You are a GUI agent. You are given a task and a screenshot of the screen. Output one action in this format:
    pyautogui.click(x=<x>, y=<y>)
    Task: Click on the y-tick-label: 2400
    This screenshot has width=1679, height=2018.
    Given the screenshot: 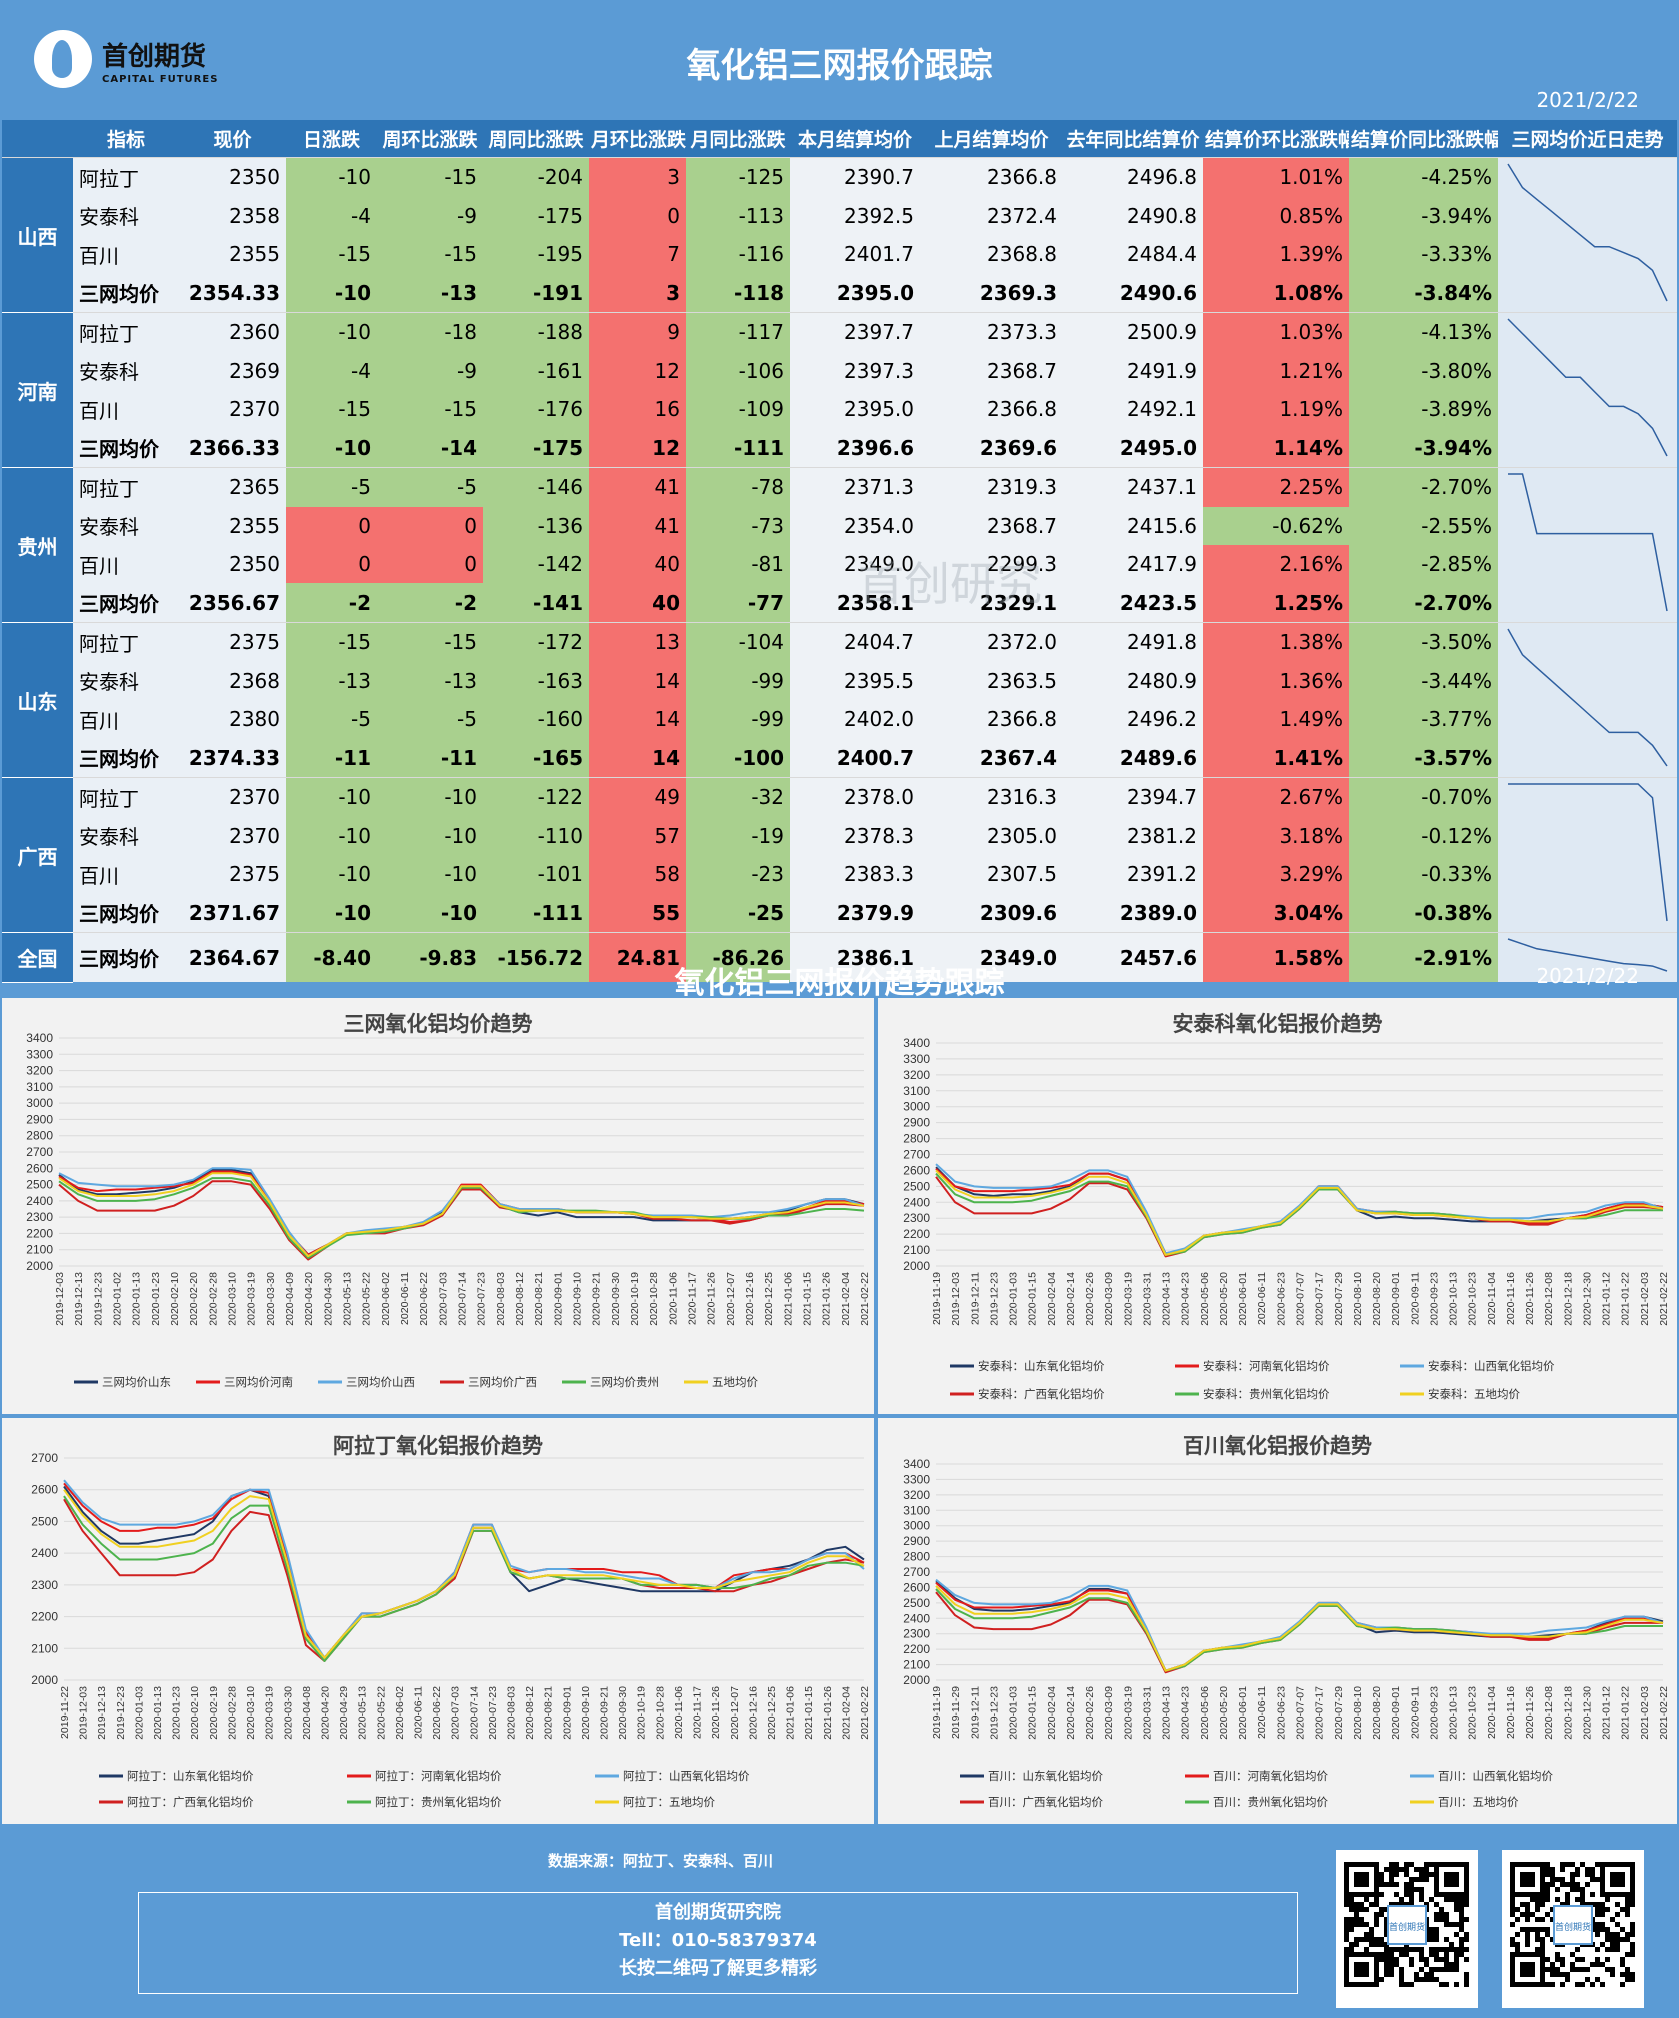 What is the action you would take?
    pyautogui.click(x=916, y=1618)
    